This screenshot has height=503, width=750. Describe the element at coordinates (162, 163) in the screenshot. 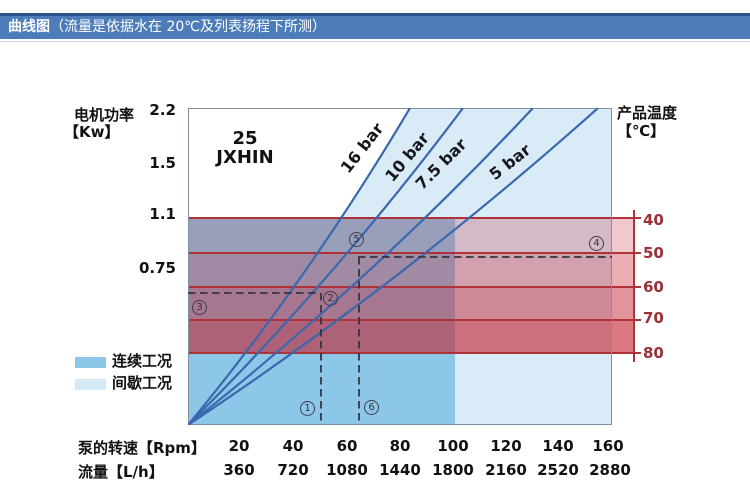

I see `power-tick-1-5: 1.5` at that location.